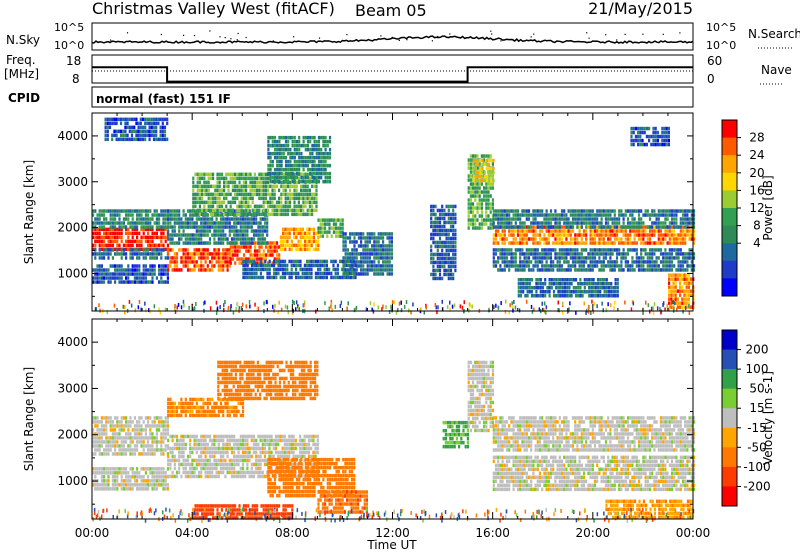  Describe the element at coordinates (163, 99) in the screenshot. I see `cpid-text: normal (fast) 151 IF` at that location.